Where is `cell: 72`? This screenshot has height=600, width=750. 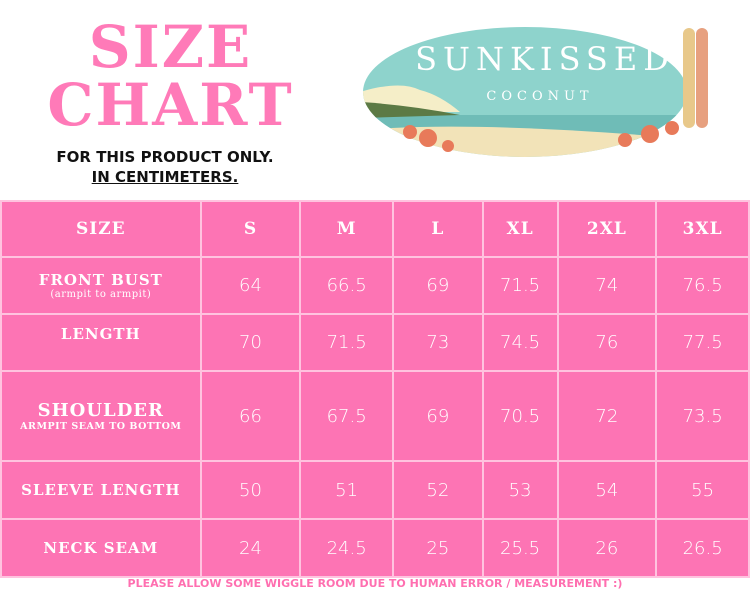
cell: 72 is located at coordinates (607, 416).